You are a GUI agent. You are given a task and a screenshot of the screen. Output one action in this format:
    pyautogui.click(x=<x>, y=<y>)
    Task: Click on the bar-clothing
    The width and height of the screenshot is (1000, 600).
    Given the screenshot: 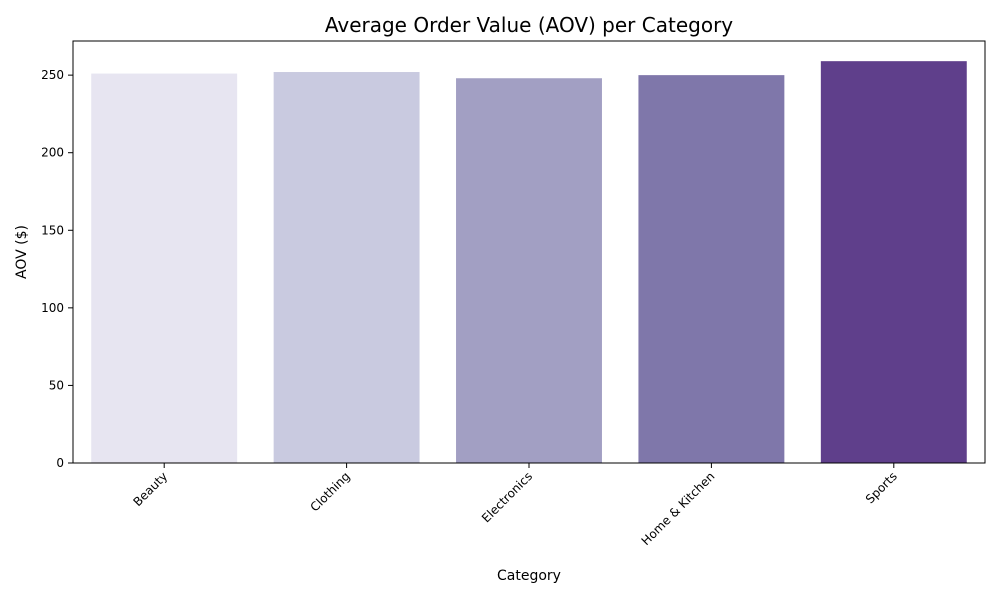 What is the action you would take?
    pyautogui.click(x=346, y=267)
    